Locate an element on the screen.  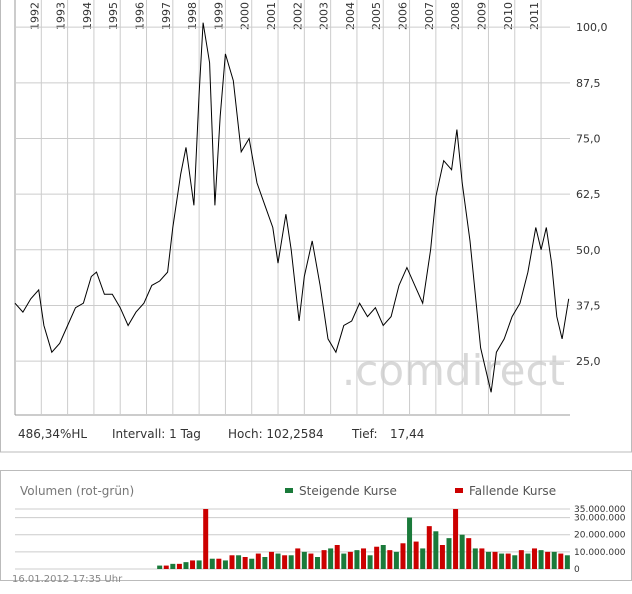
x-tick-label: 2011 is located at coordinates (534, 16).